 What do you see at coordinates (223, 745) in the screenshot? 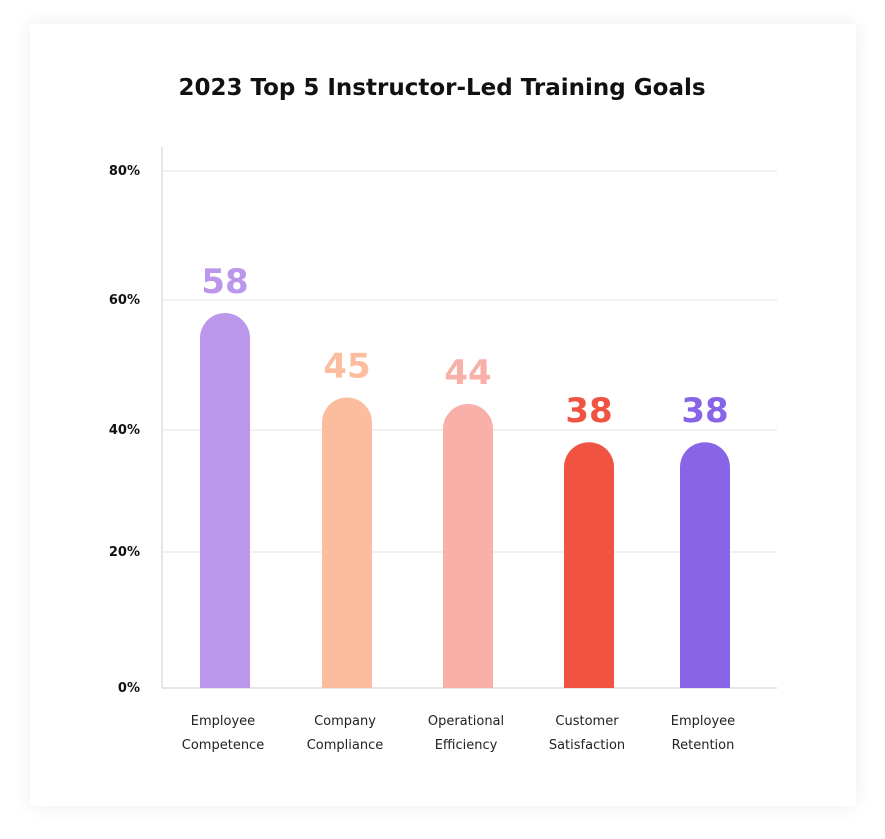
I see `x-tick-label: Competence` at bounding box center [223, 745].